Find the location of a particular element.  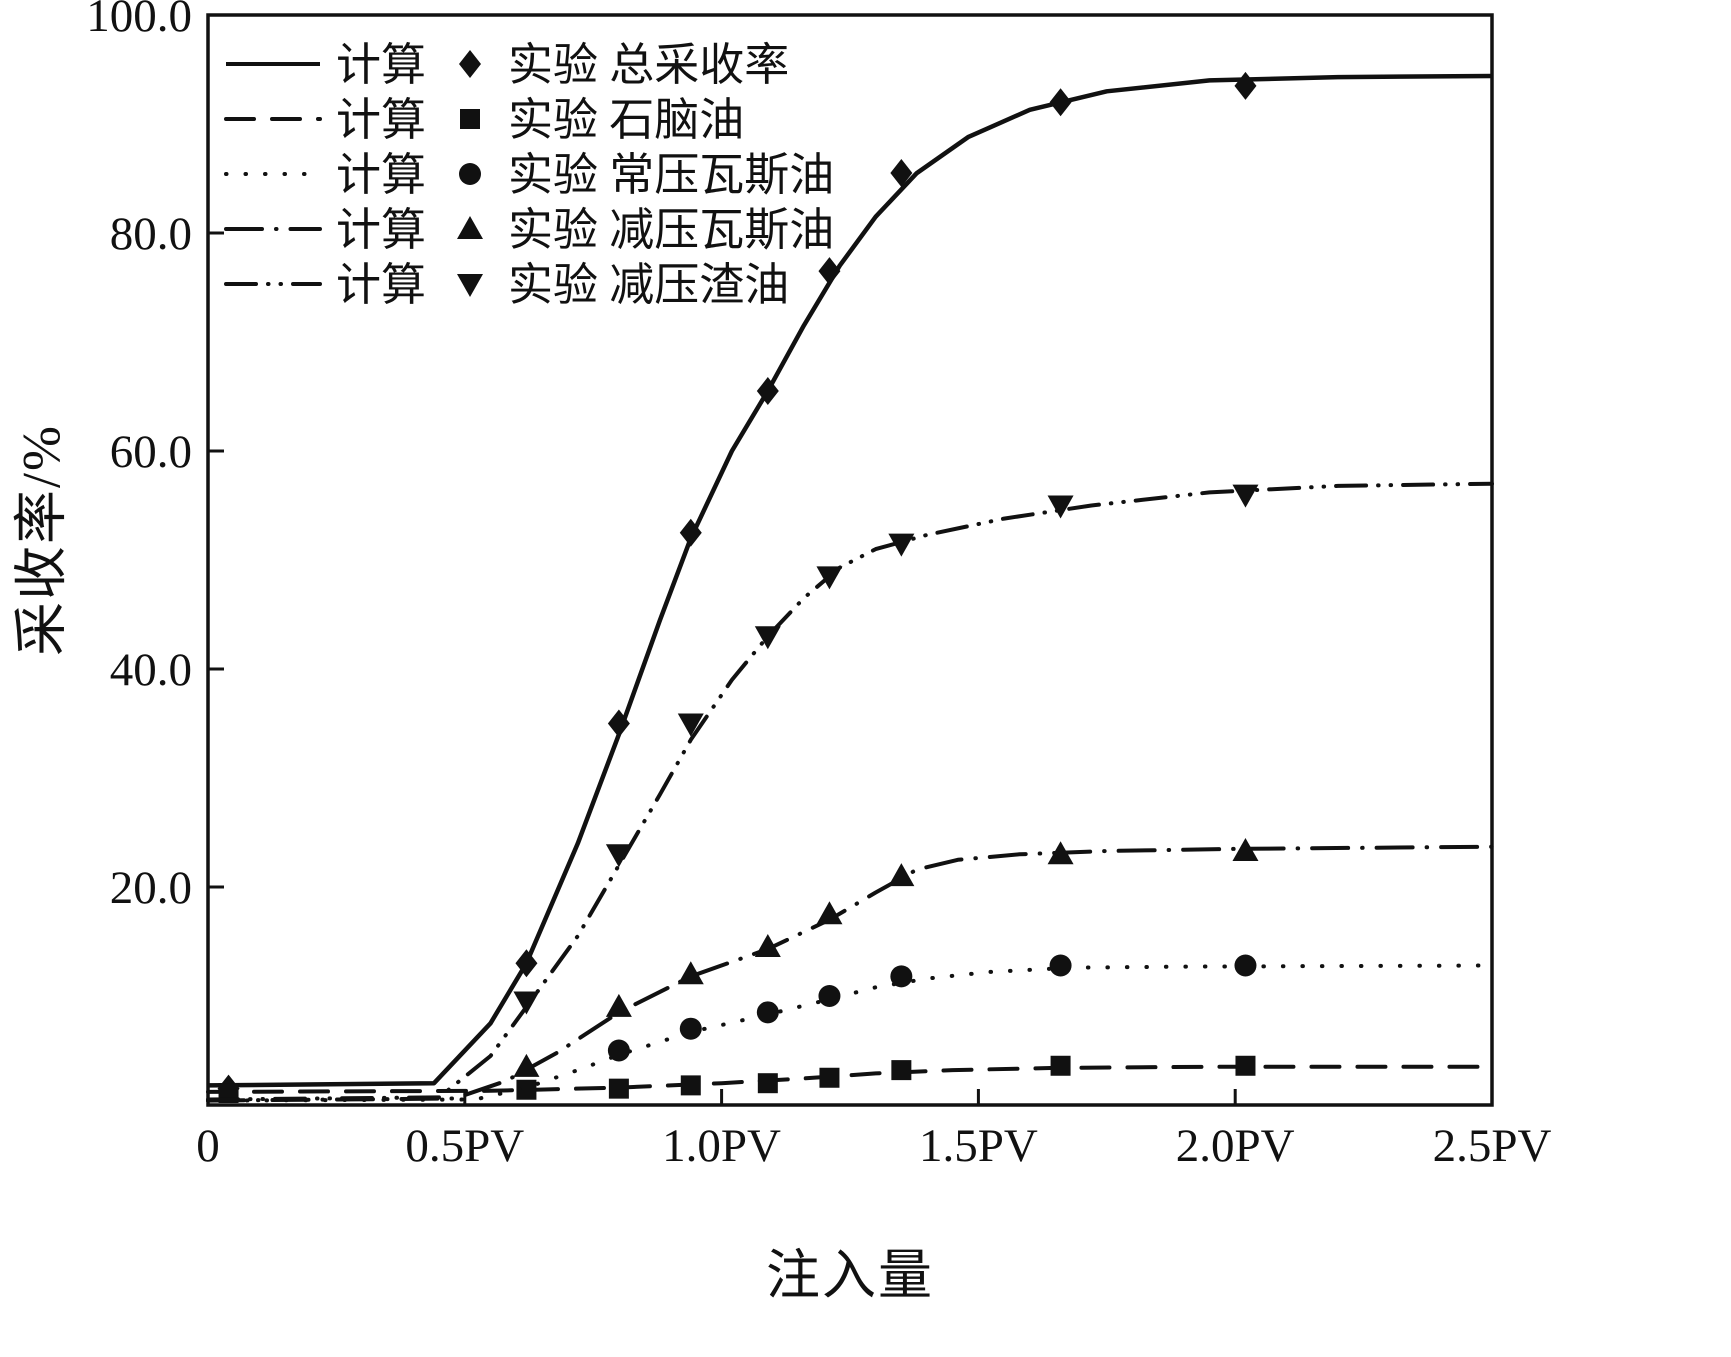

x-axis-label: 注入量 is located at coordinates (850, 1275).